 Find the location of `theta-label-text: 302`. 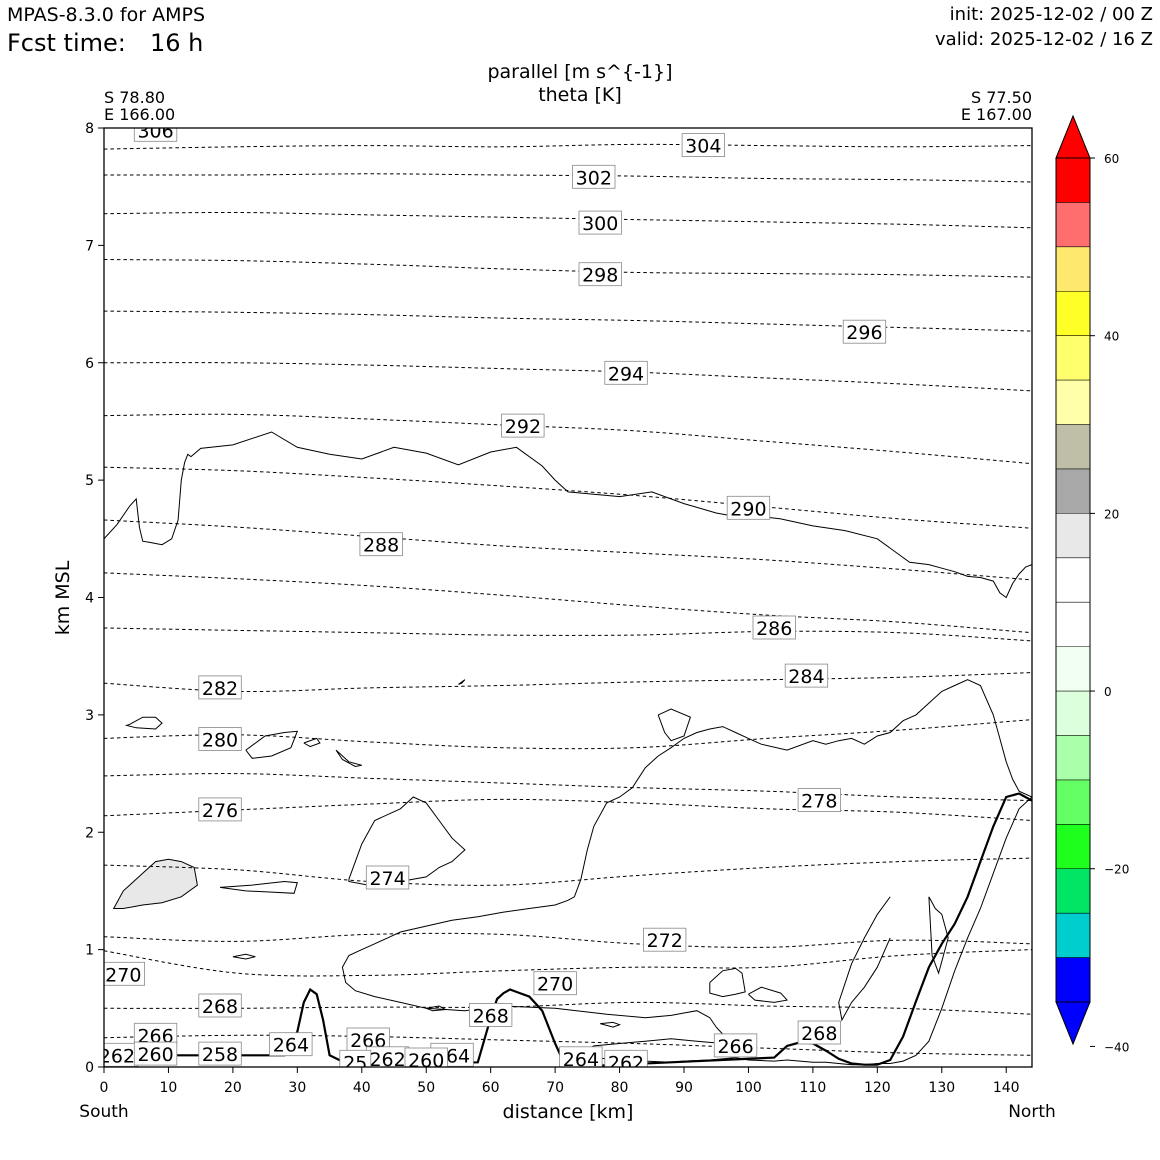

theta-label-text: 302 is located at coordinates (594, 178).